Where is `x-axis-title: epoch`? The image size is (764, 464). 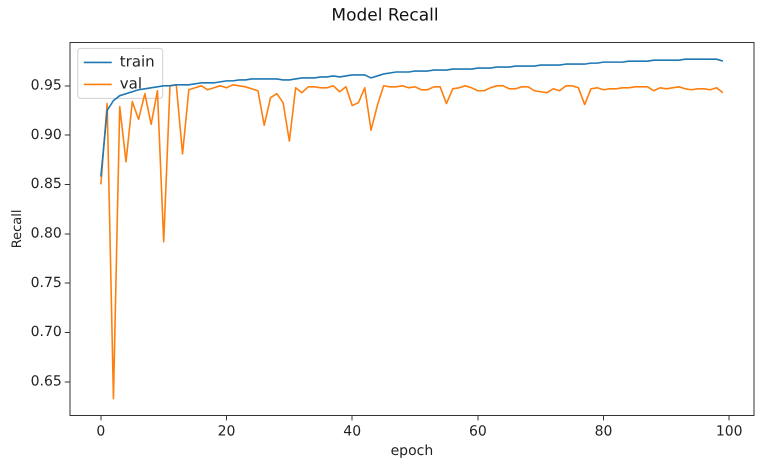 x-axis-title: epoch is located at coordinates (412, 451).